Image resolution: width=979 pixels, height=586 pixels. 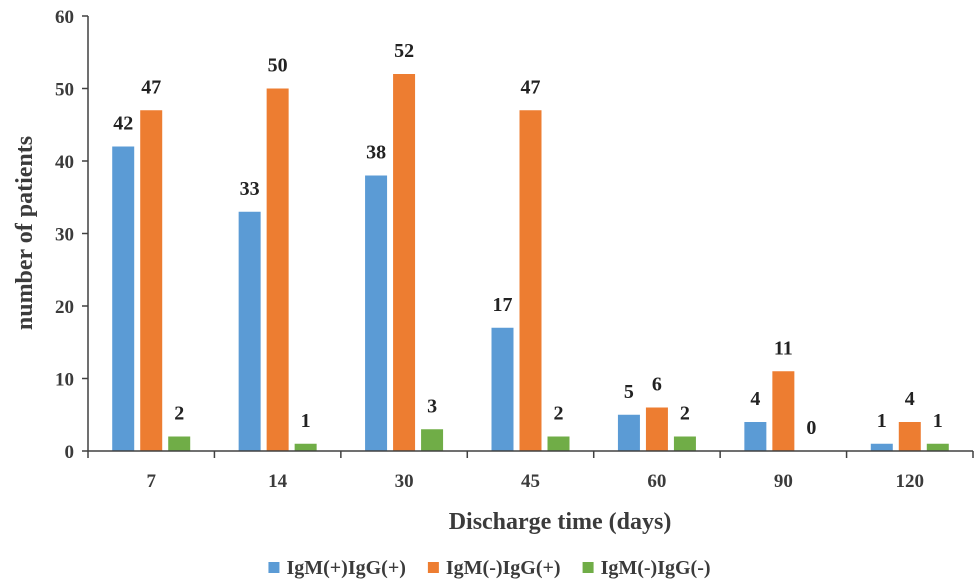 I want to click on data-label: 42, so click(x=123, y=124).